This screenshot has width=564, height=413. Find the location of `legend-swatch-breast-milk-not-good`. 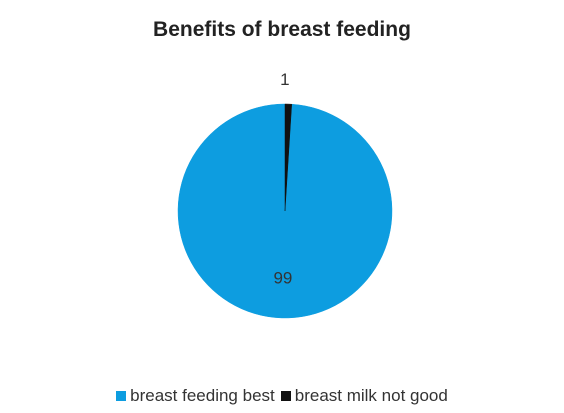

legend-swatch-breast-milk-not-good is located at coordinates (285, 396).